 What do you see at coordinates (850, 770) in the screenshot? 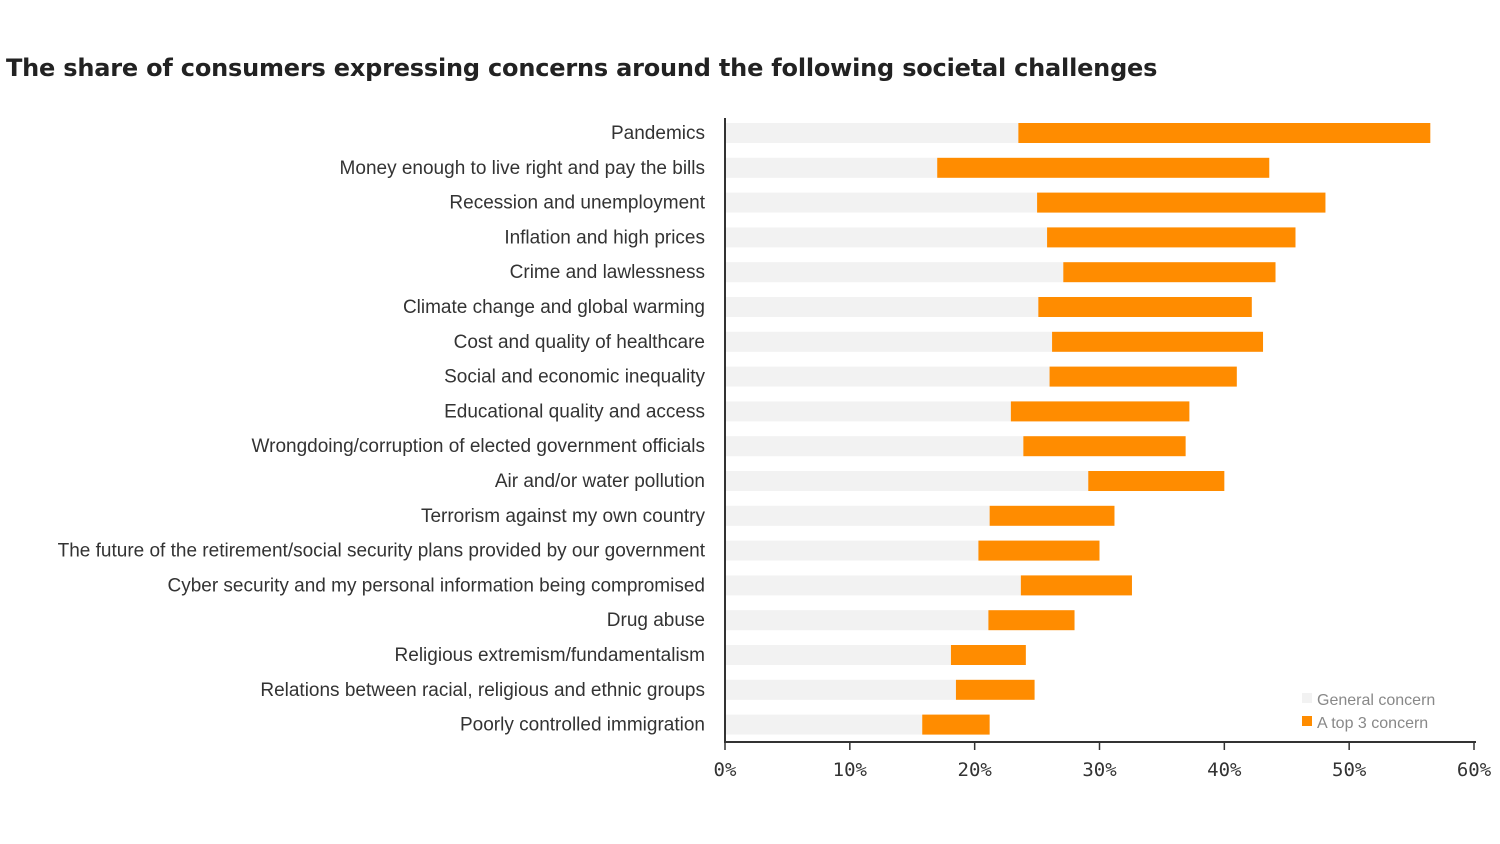
I see `x-tick-label: 10%` at bounding box center [850, 770].